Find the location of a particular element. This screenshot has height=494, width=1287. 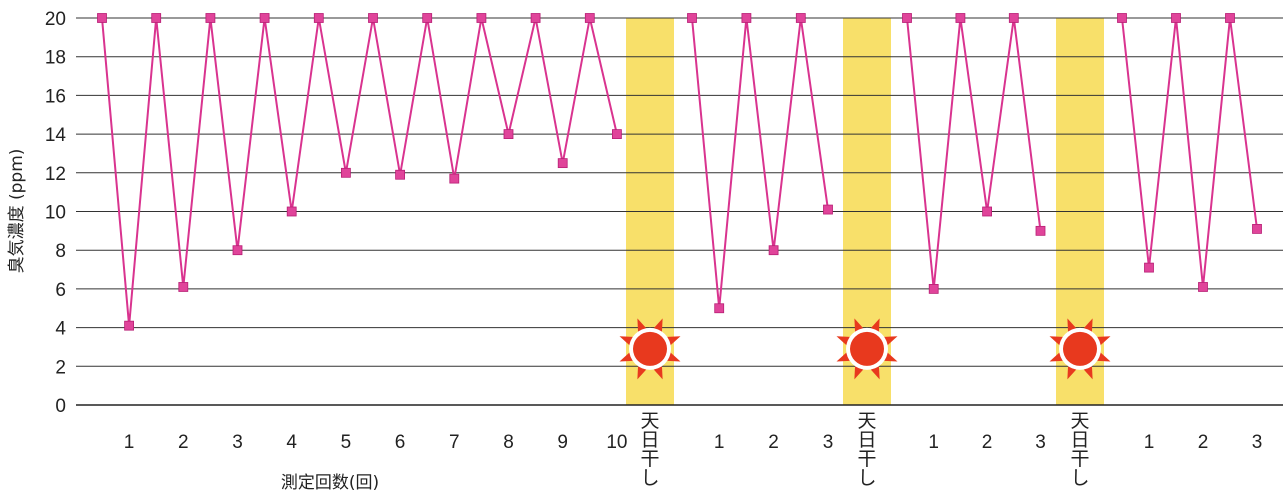

y-tick-label: 8 is located at coordinates (60, 251).